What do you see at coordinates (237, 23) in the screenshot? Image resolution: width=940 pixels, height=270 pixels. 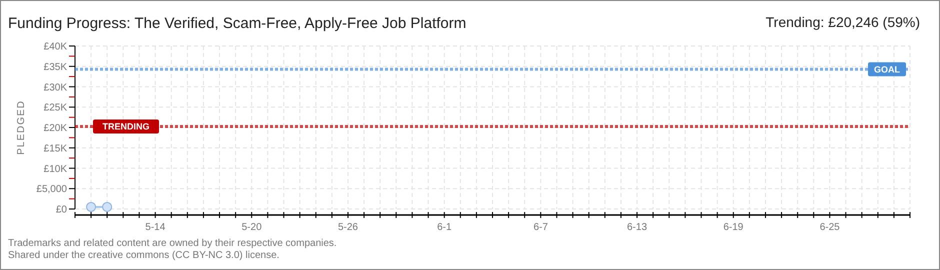 I see `chart-title: Funding Progress: The Verified, Scam-Free, Apply-Free Job Platform` at bounding box center [237, 23].